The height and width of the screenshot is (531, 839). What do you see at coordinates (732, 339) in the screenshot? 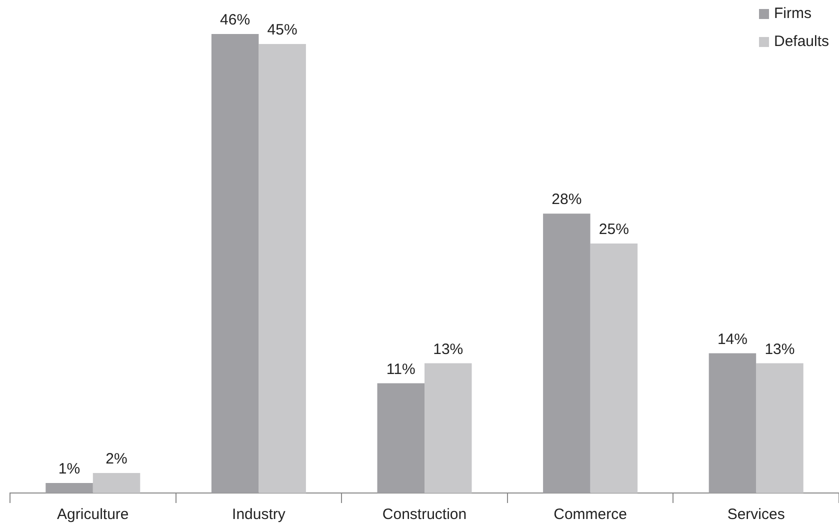
I see `data-label: 14%` at bounding box center [732, 339].